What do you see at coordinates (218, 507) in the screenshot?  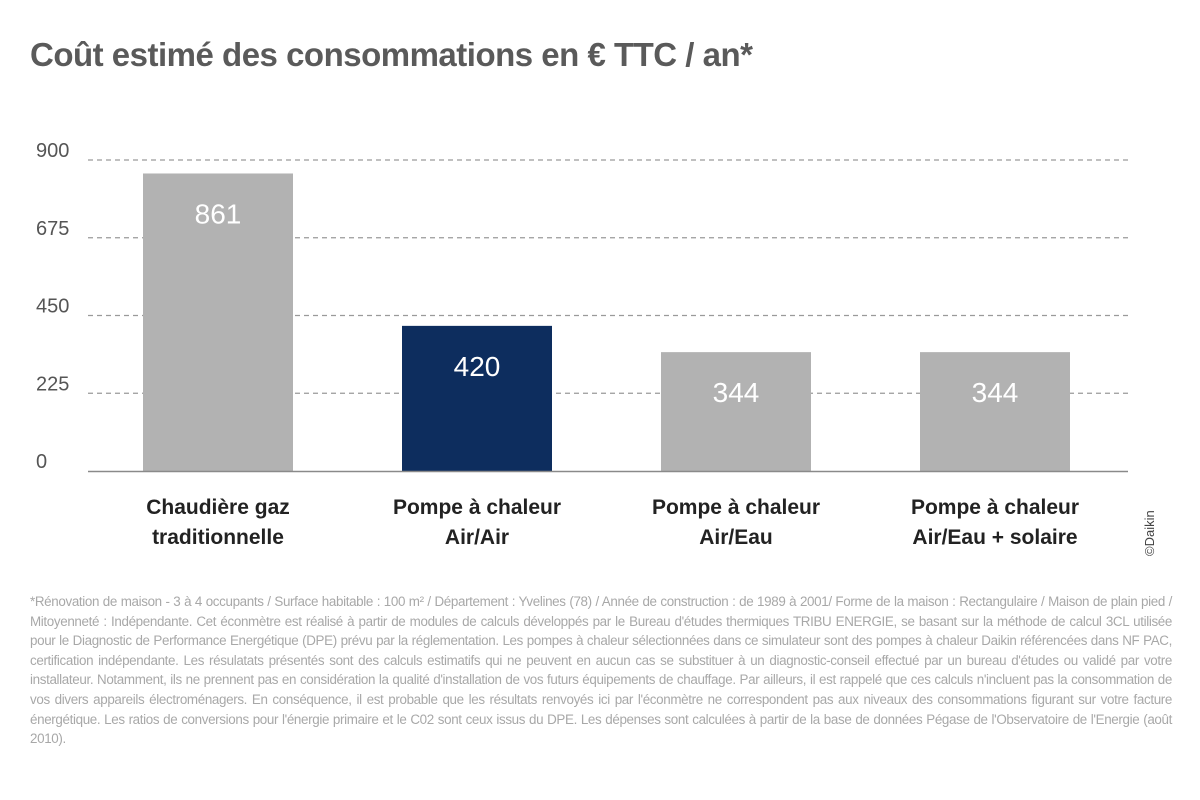 I see `x-tick-label-line: Chaudière gaz` at bounding box center [218, 507].